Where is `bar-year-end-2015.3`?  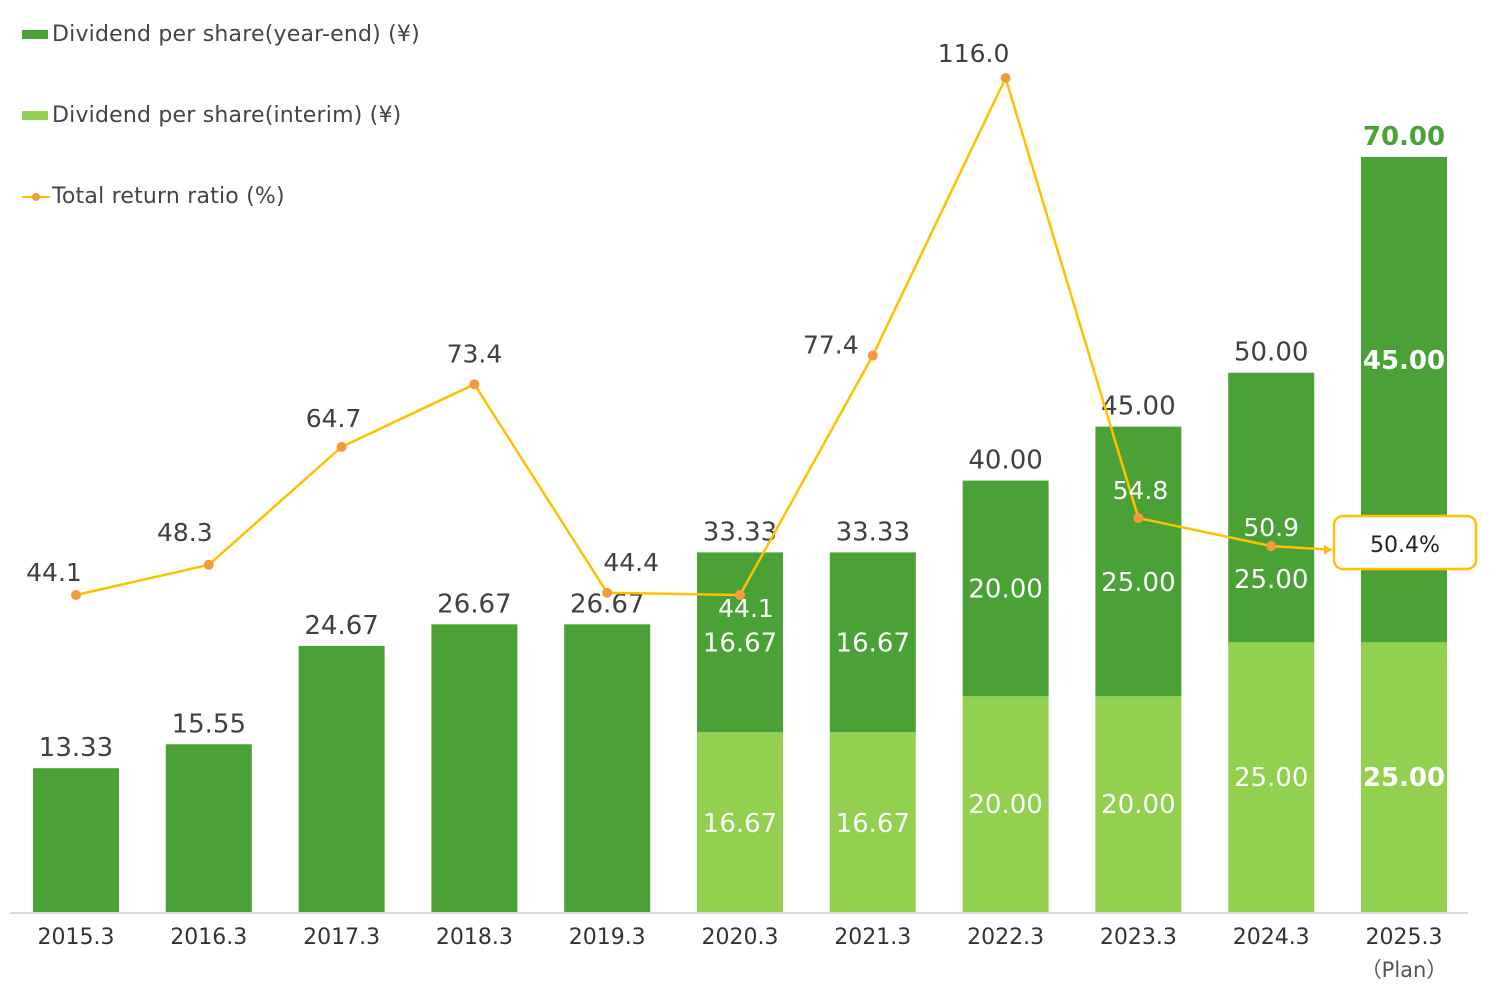
bar-year-end-2015.3 is located at coordinates (76, 840).